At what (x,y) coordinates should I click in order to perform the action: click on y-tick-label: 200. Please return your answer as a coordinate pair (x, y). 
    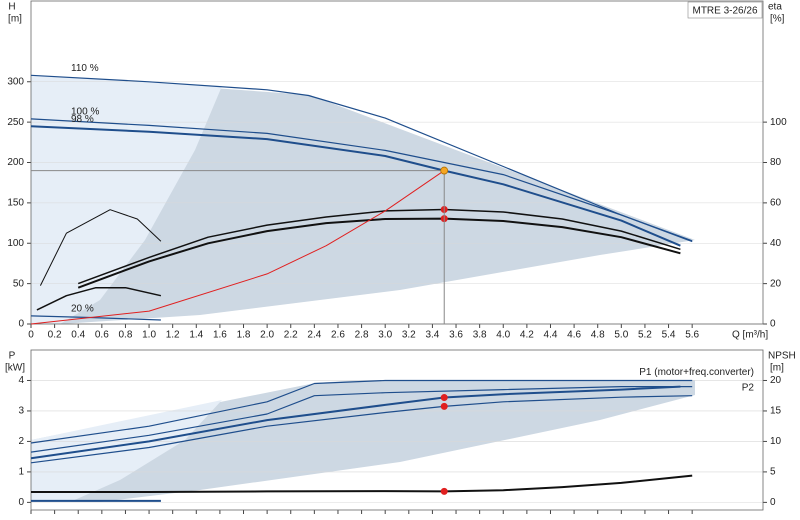
    Looking at the image, I should click on (15, 162).